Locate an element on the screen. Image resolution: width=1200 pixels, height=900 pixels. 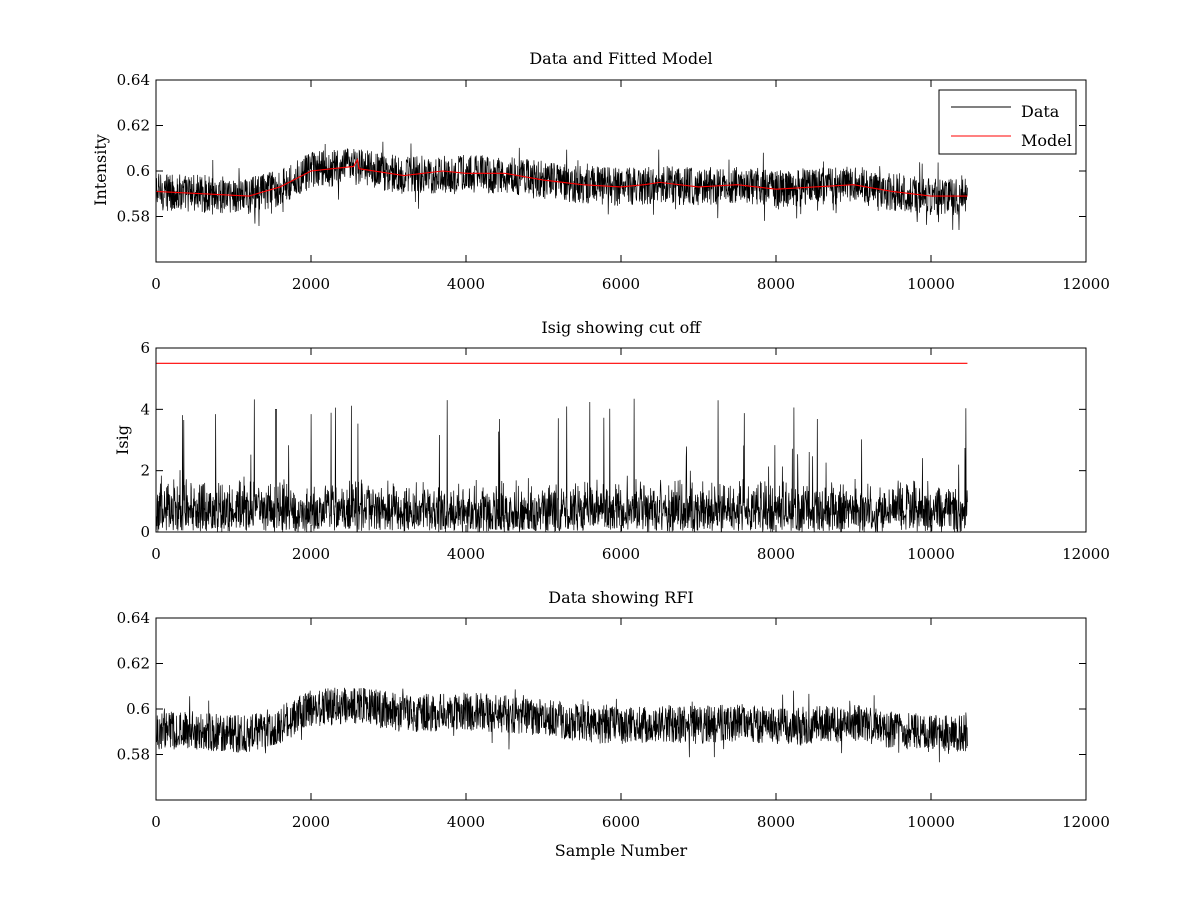
legend-box is located at coordinates (1007, 122).